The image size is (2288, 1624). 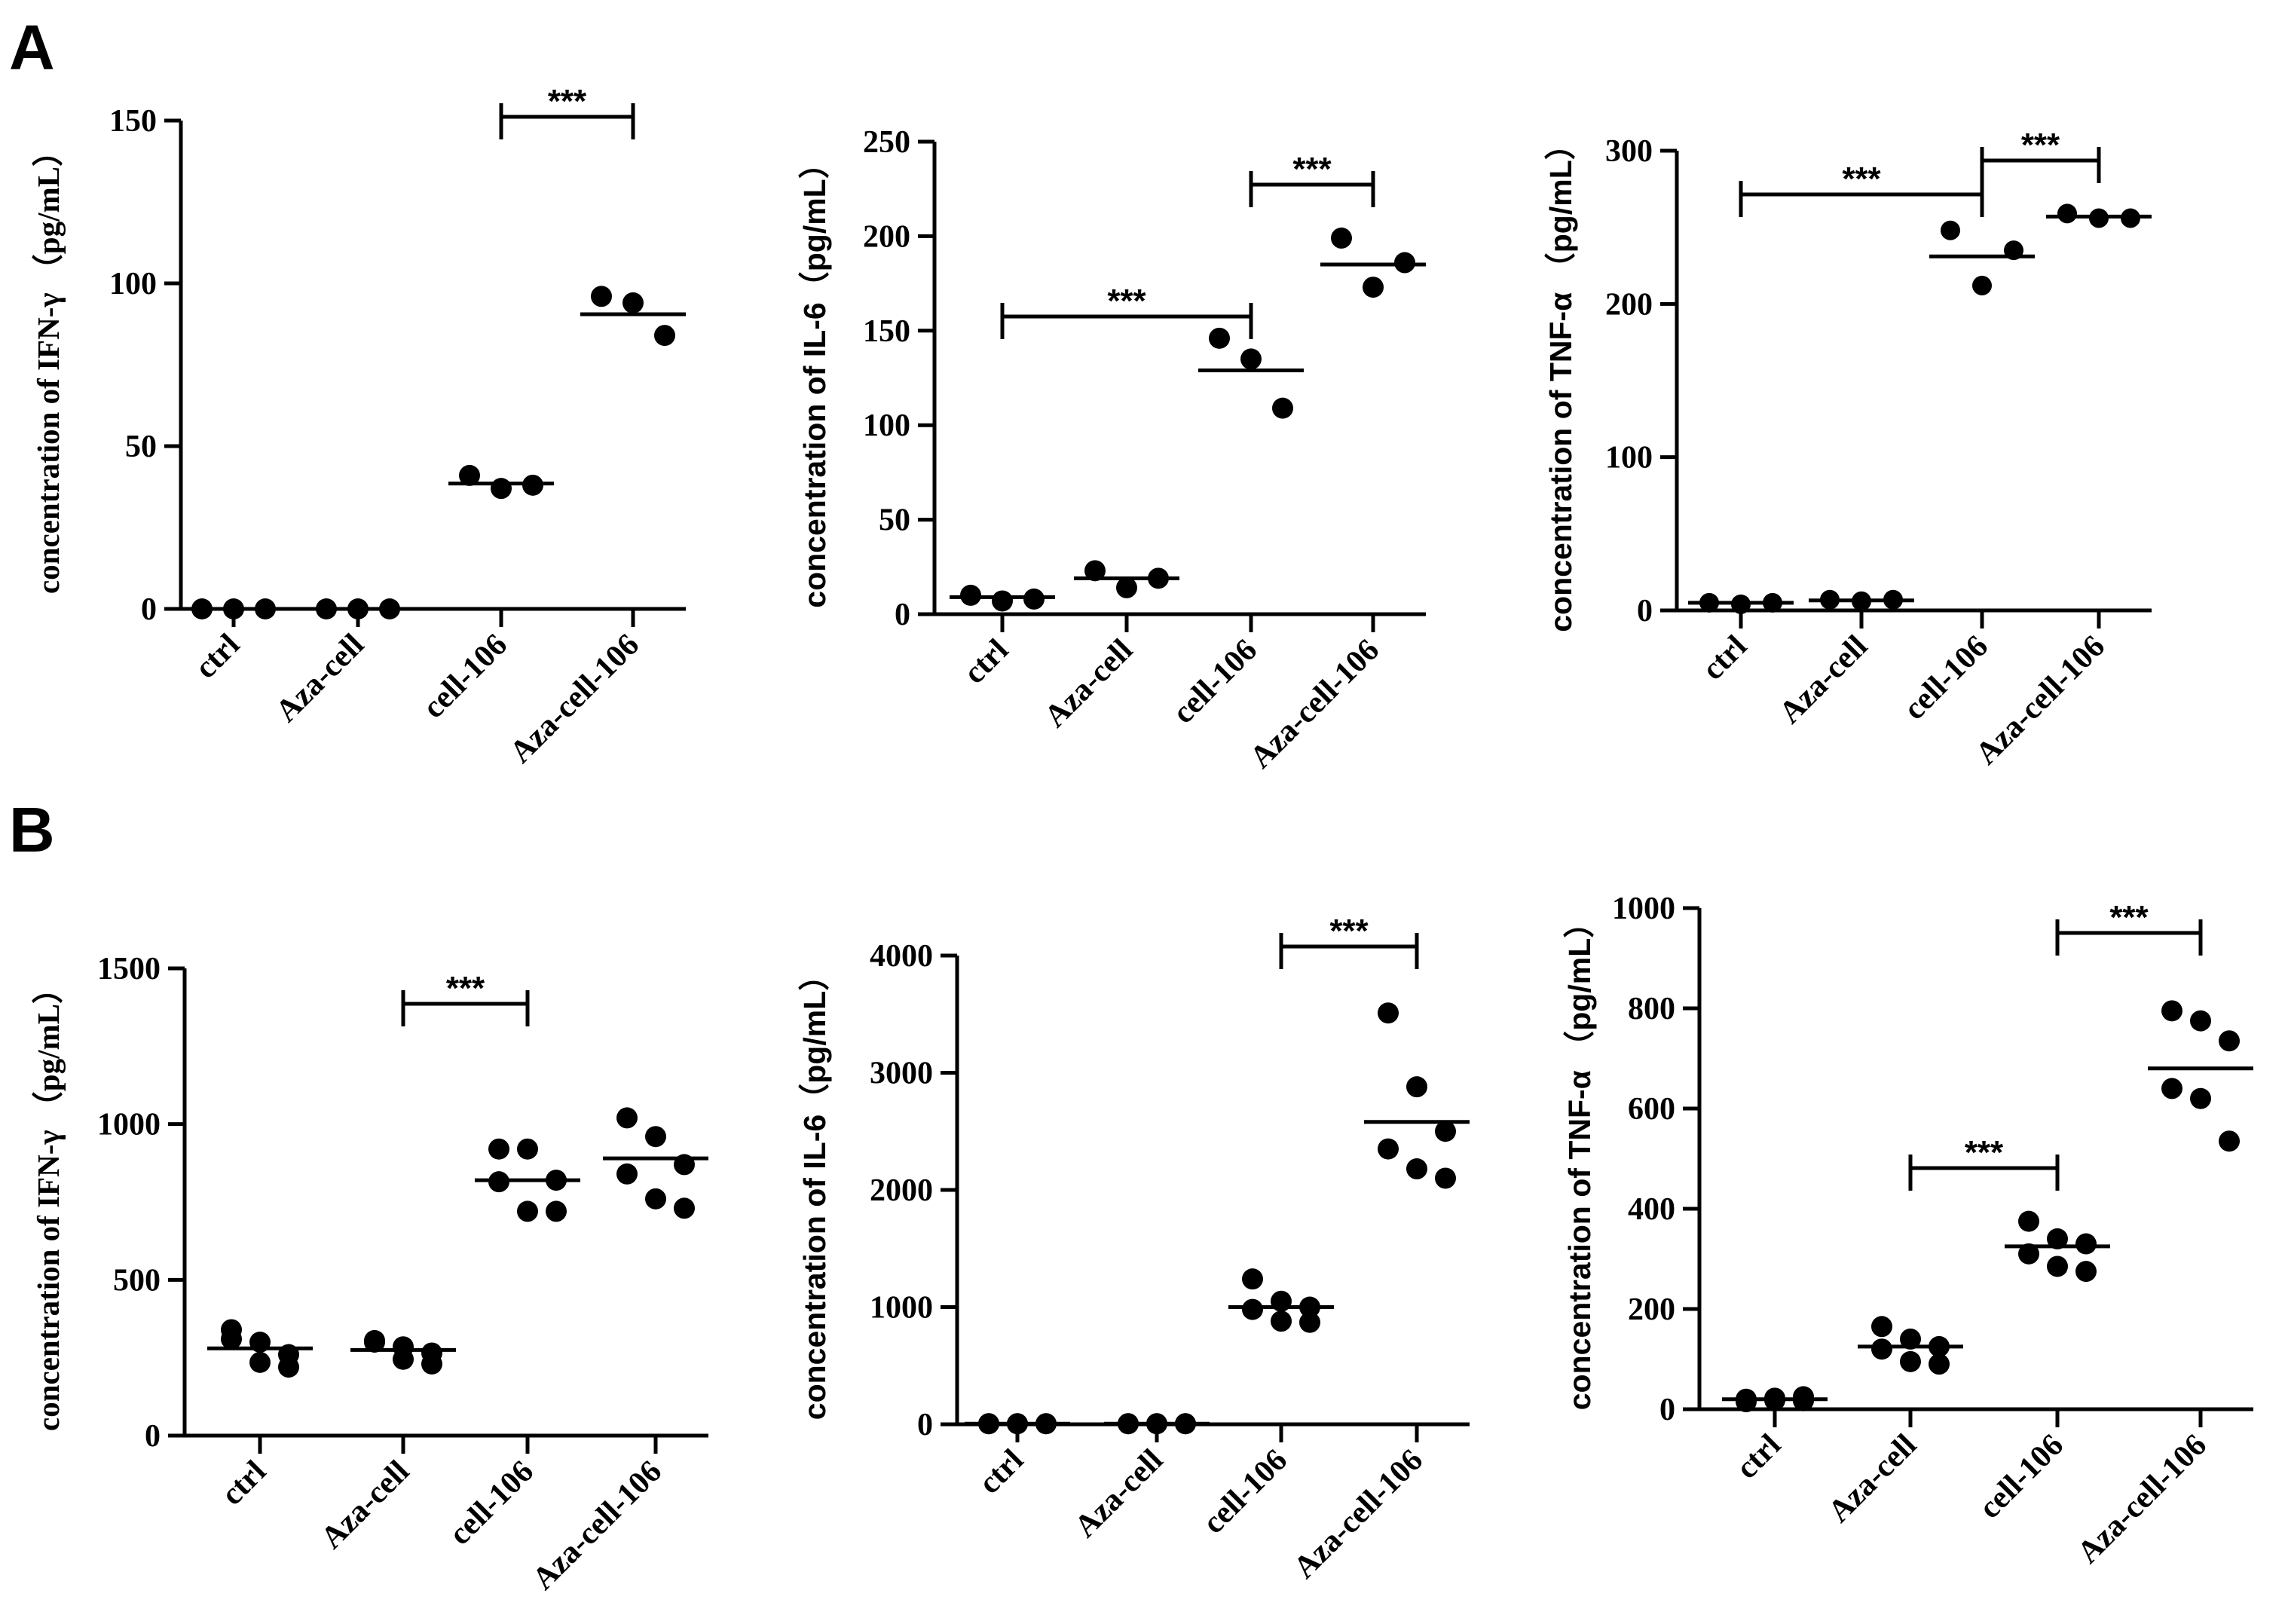 I want to click on y-tick-label: 150, so click(x=133, y=121).